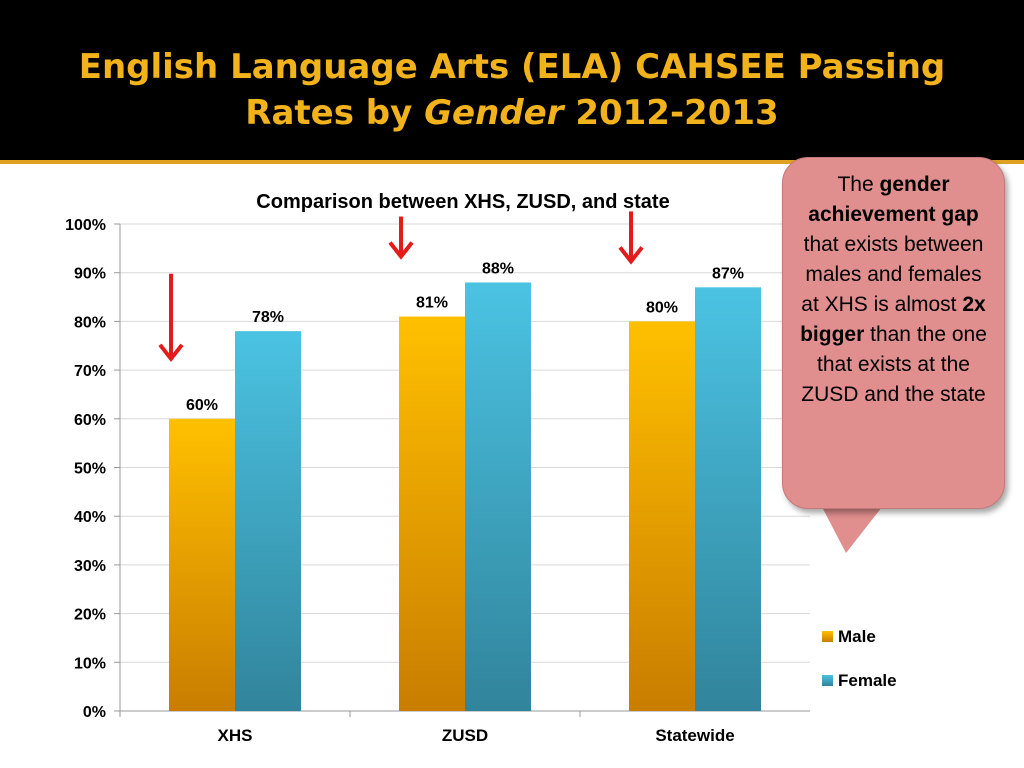  I want to click on y-tick-label: 20%, so click(90, 615).